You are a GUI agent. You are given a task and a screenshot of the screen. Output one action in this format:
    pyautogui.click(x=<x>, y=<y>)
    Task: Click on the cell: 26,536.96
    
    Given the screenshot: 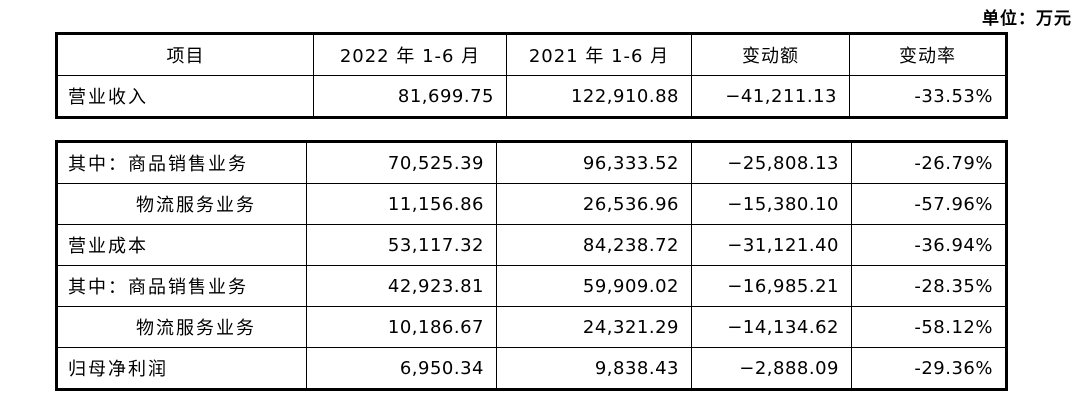 What is the action you would take?
    pyautogui.click(x=594, y=204)
    